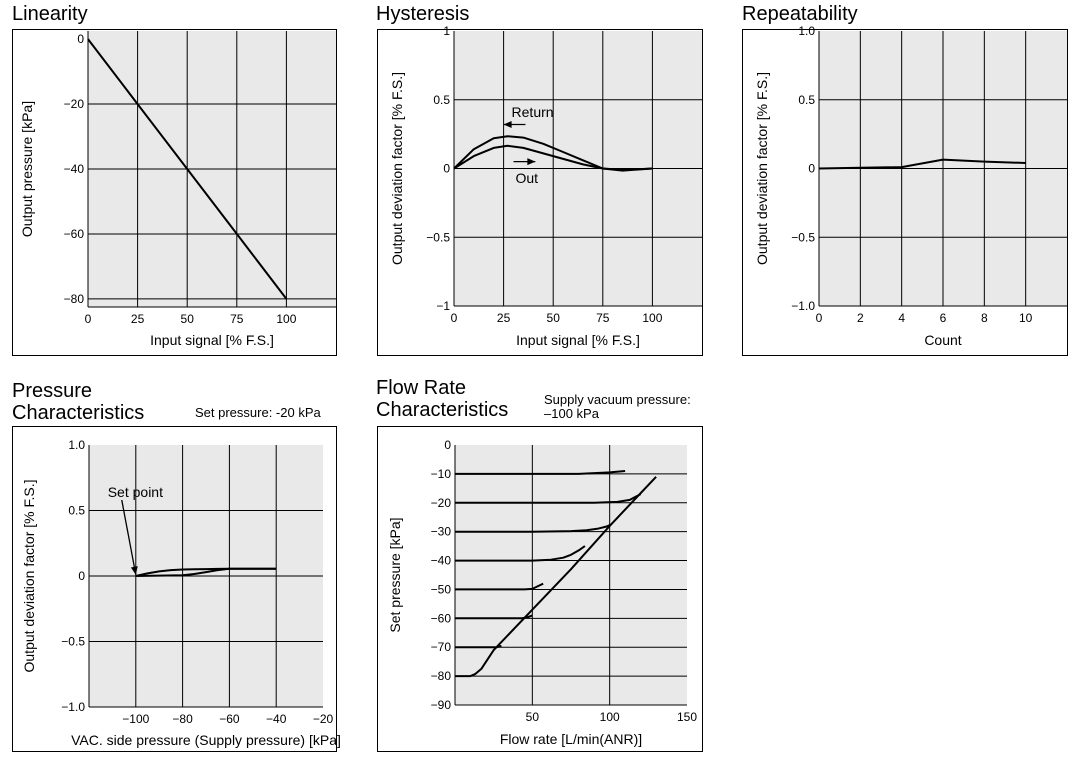 This screenshot has height=762, width=1080. Describe the element at coordinates (441, 589) in the screenshot. I see `flow-y-tick-label: −50` at that location.